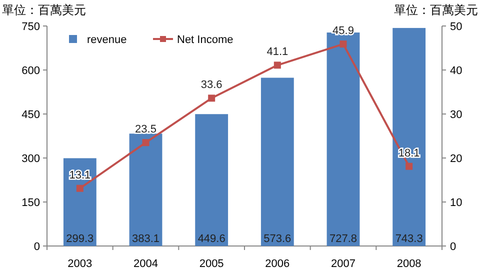  What do you see at coordinates (456, 115) in the screenshot?
I see `y2-tick-label: 30` at bounding box center [456, 115].